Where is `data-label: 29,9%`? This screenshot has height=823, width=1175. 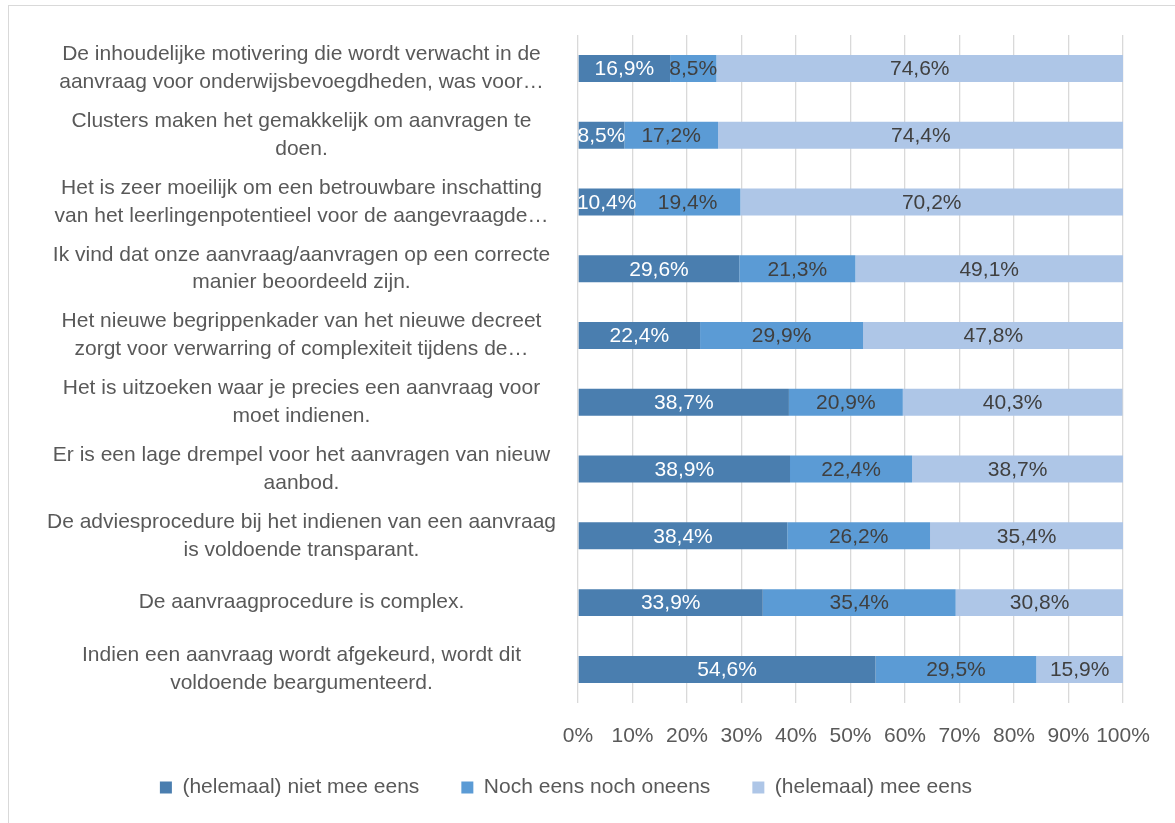
data-label: 29,9% is located at coordinates (781, 335).